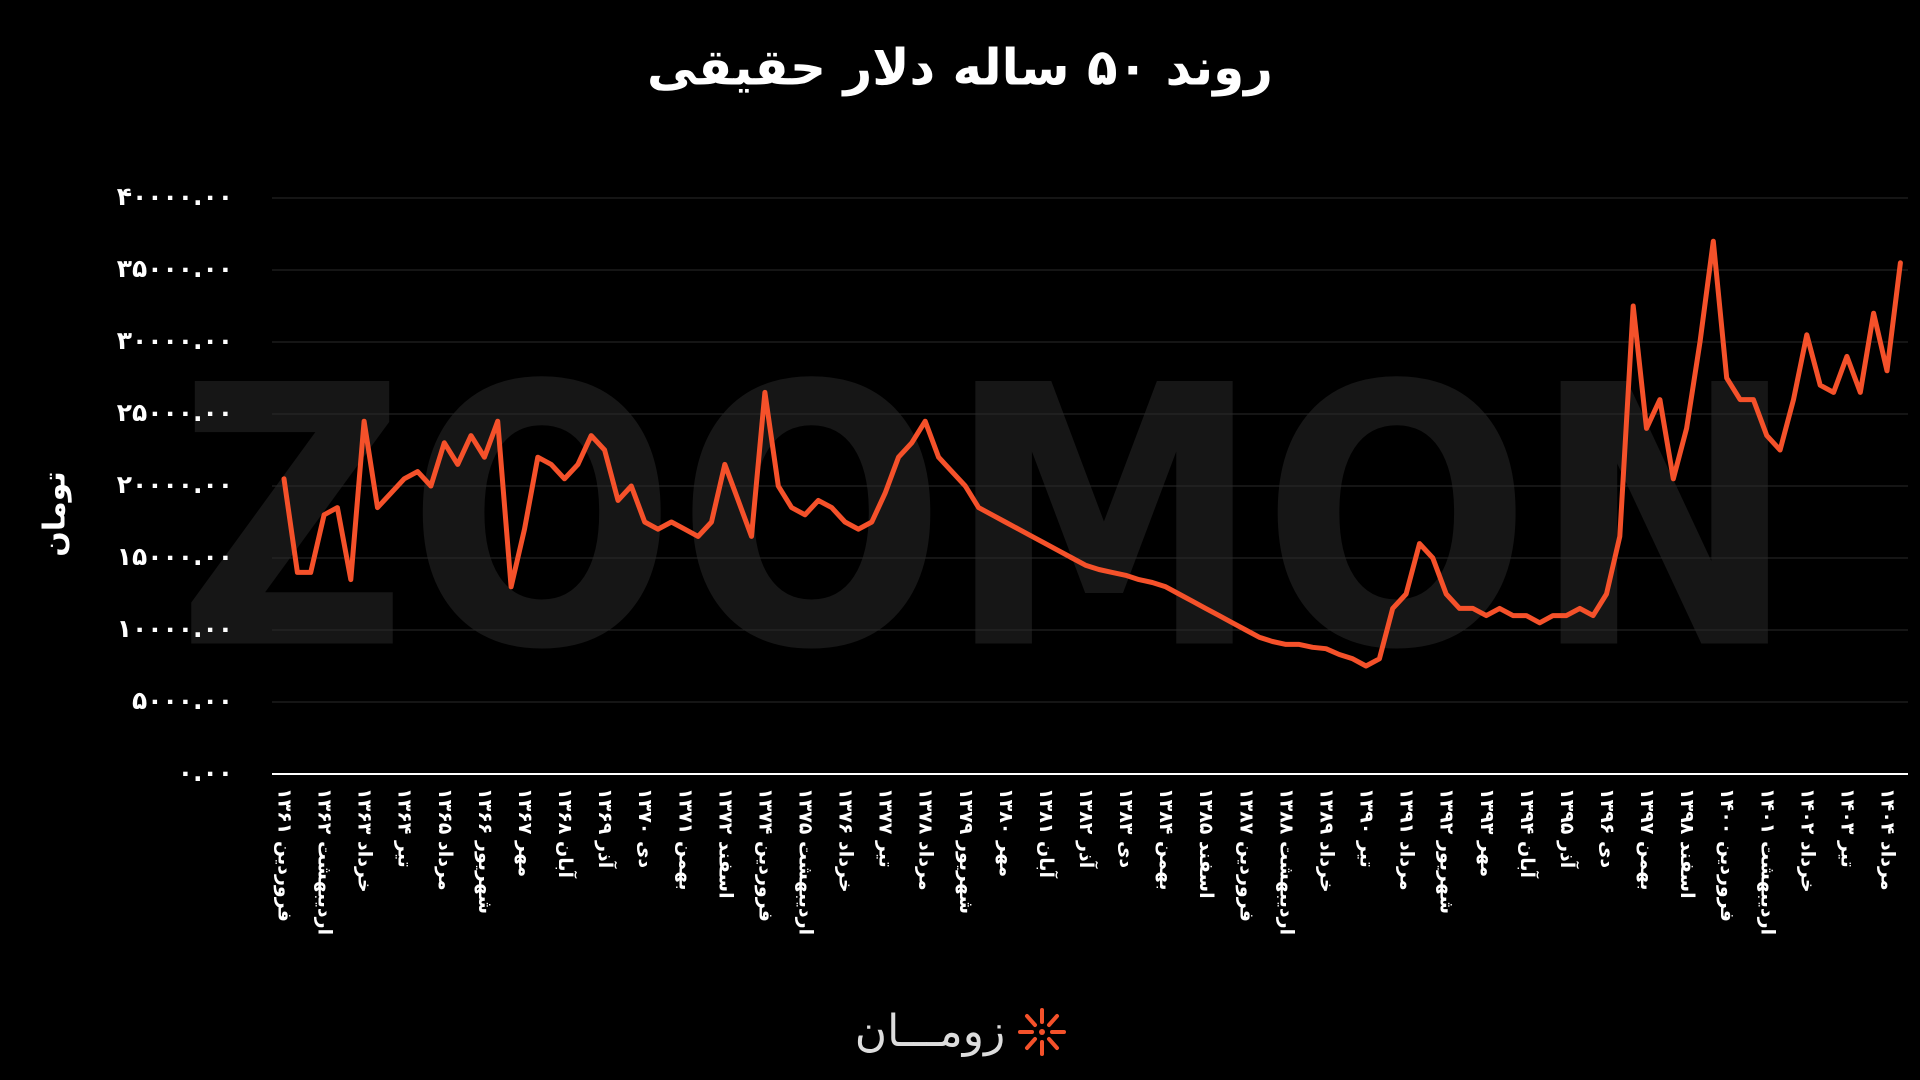 The image size is (1920, 1080). Describe the element at coordinates (1607, 828) in the screenshot. I see `x-tick-label: دی ۱۳۹۶` at that location.